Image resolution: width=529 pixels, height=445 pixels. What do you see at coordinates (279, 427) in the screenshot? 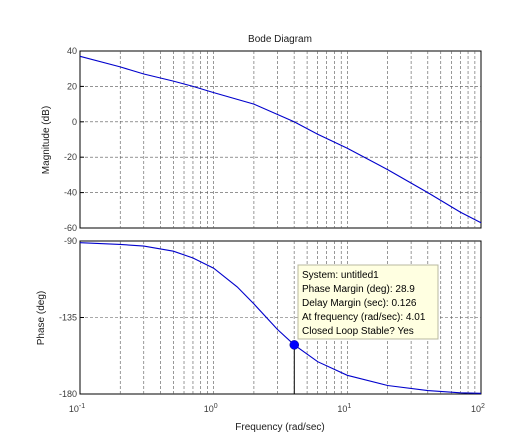
I see `frequency-xlabel: Frequency (rad/sec)` at bounding box center [279, 427].